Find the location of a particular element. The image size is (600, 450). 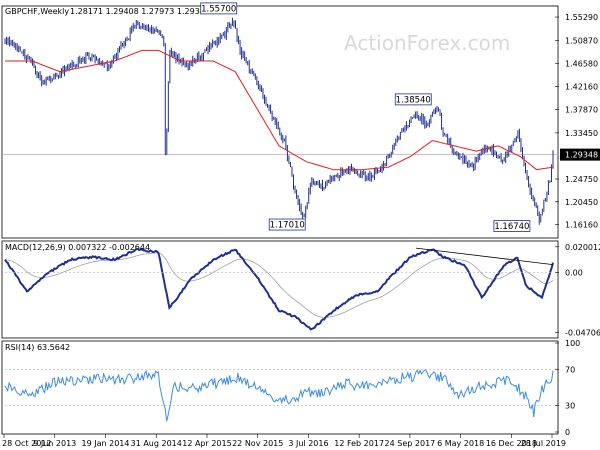

price-y-tick-label: 1.33450 is located at coordinates (581, 133).